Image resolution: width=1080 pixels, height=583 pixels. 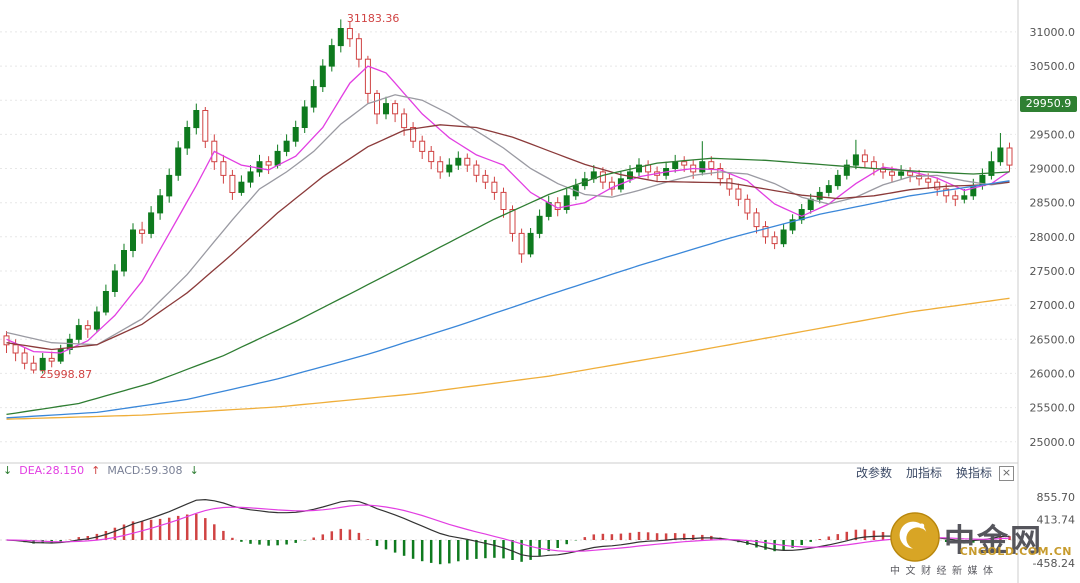 I want to click on svg-text: 31000.0, so click(x=1053, y=32).